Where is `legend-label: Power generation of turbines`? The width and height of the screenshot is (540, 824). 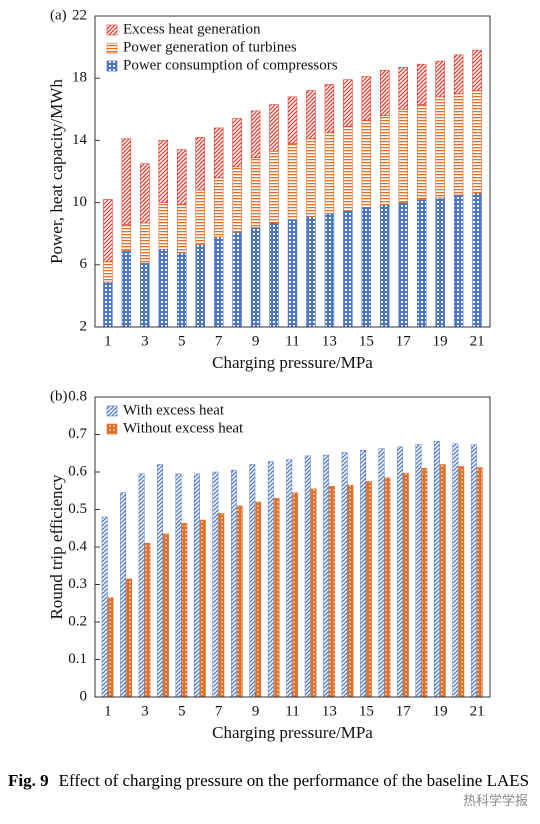
legend-label: Power generation of turbines is located at coordinates (210, 47).